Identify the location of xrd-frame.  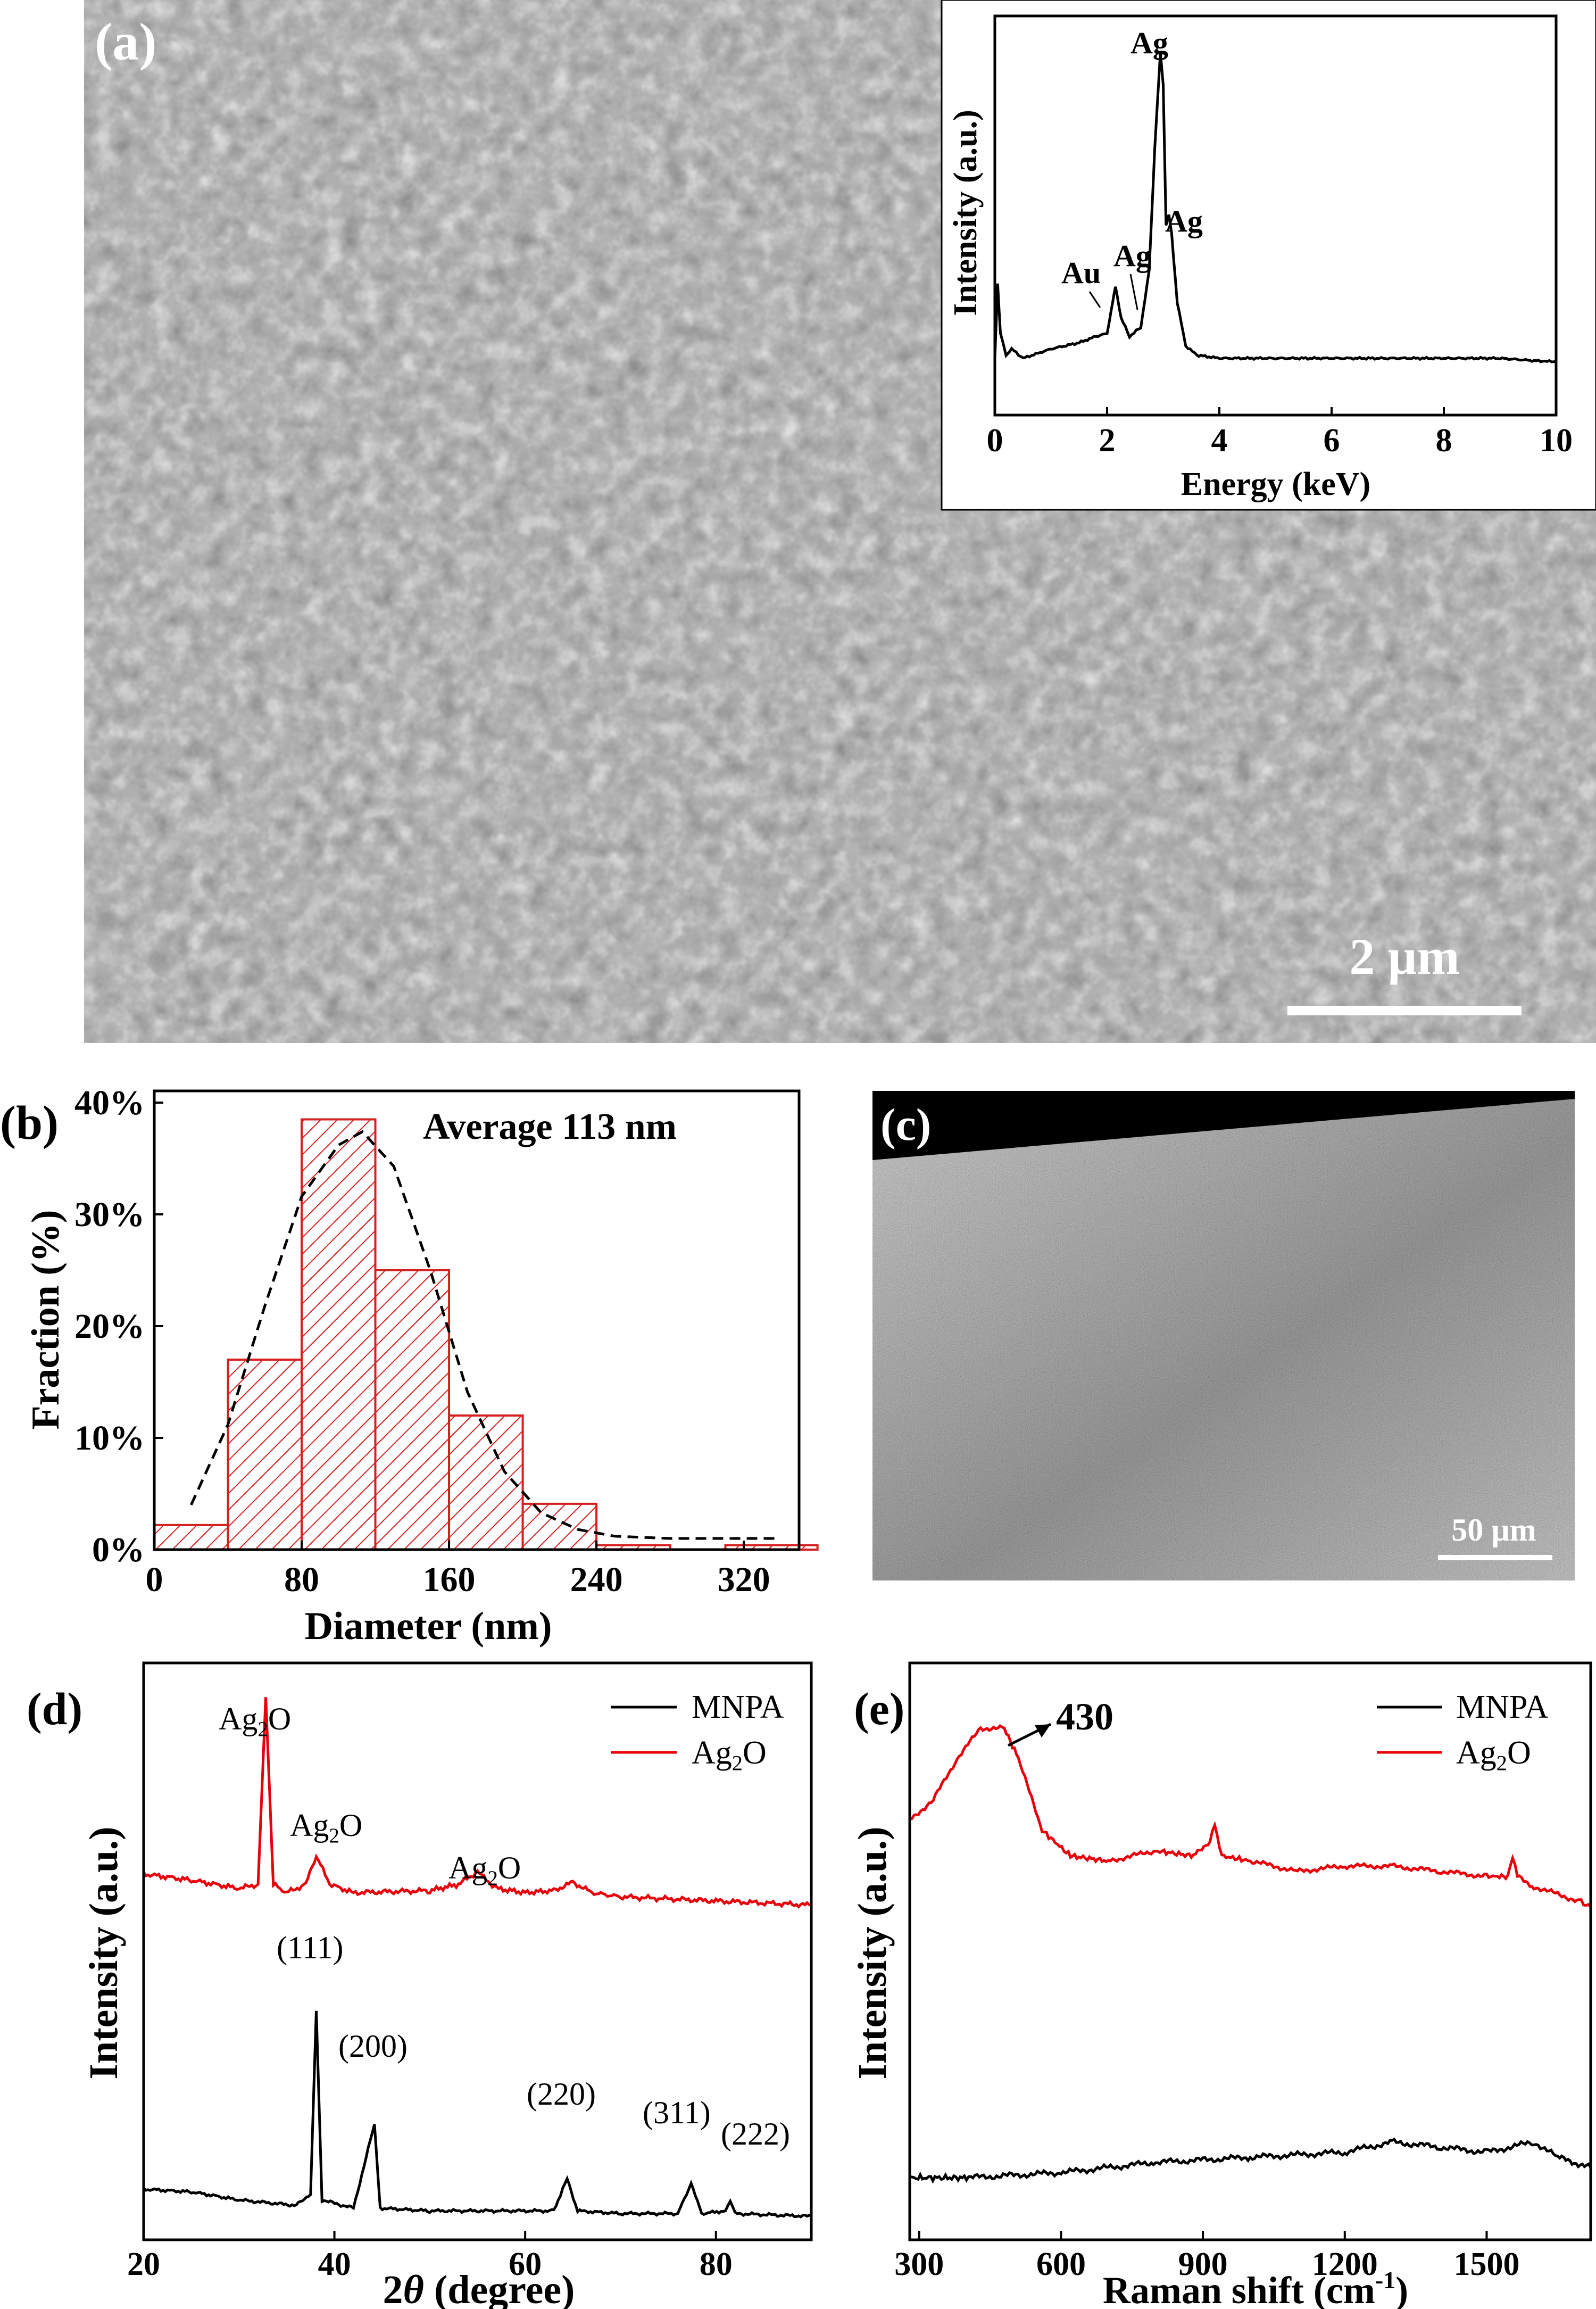
(477, 1951).